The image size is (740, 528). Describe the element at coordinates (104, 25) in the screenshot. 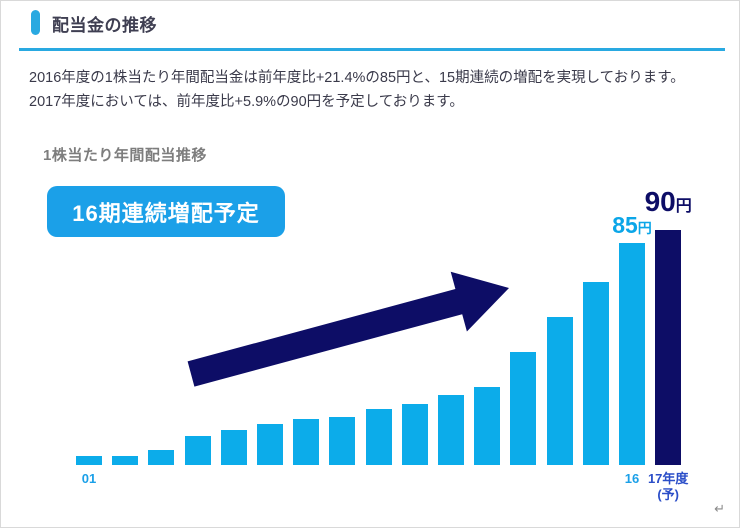

I see `section-title: 配当金の推移` at that location.